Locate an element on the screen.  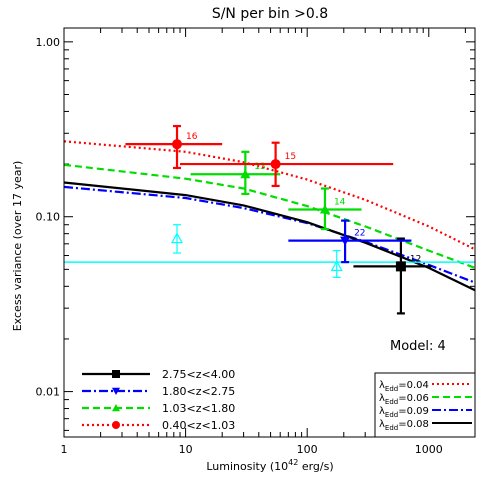
y-tick-label: 0.10 is located at coordinates (48, 217).